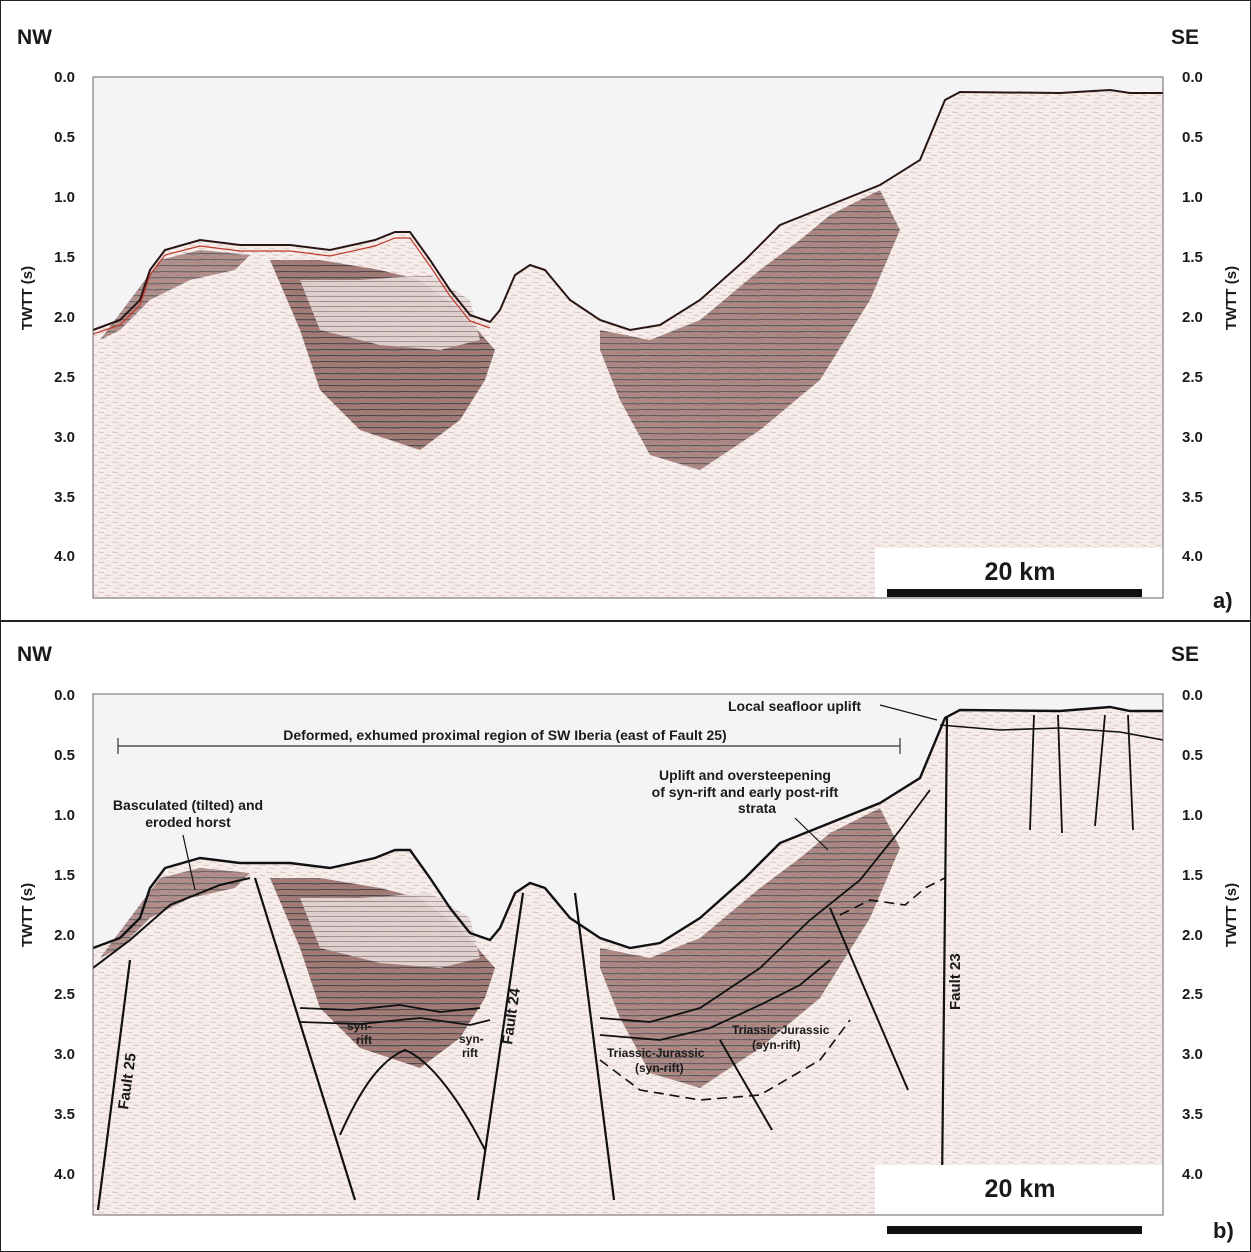 The image size is (1251, 1252). What do you see at coordinates (1020, 572) in the screenshot?
I see `panel-a-scale-label: 20 km` at bounding box center [1020, 572].